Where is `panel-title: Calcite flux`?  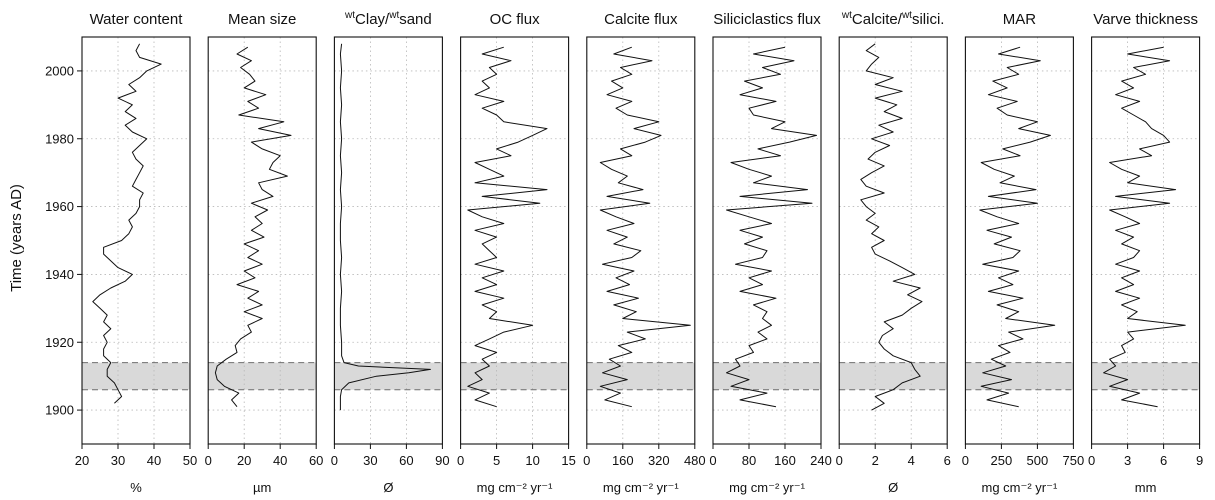
panel-title: Calcite flux is located at coordinates (641, 19).